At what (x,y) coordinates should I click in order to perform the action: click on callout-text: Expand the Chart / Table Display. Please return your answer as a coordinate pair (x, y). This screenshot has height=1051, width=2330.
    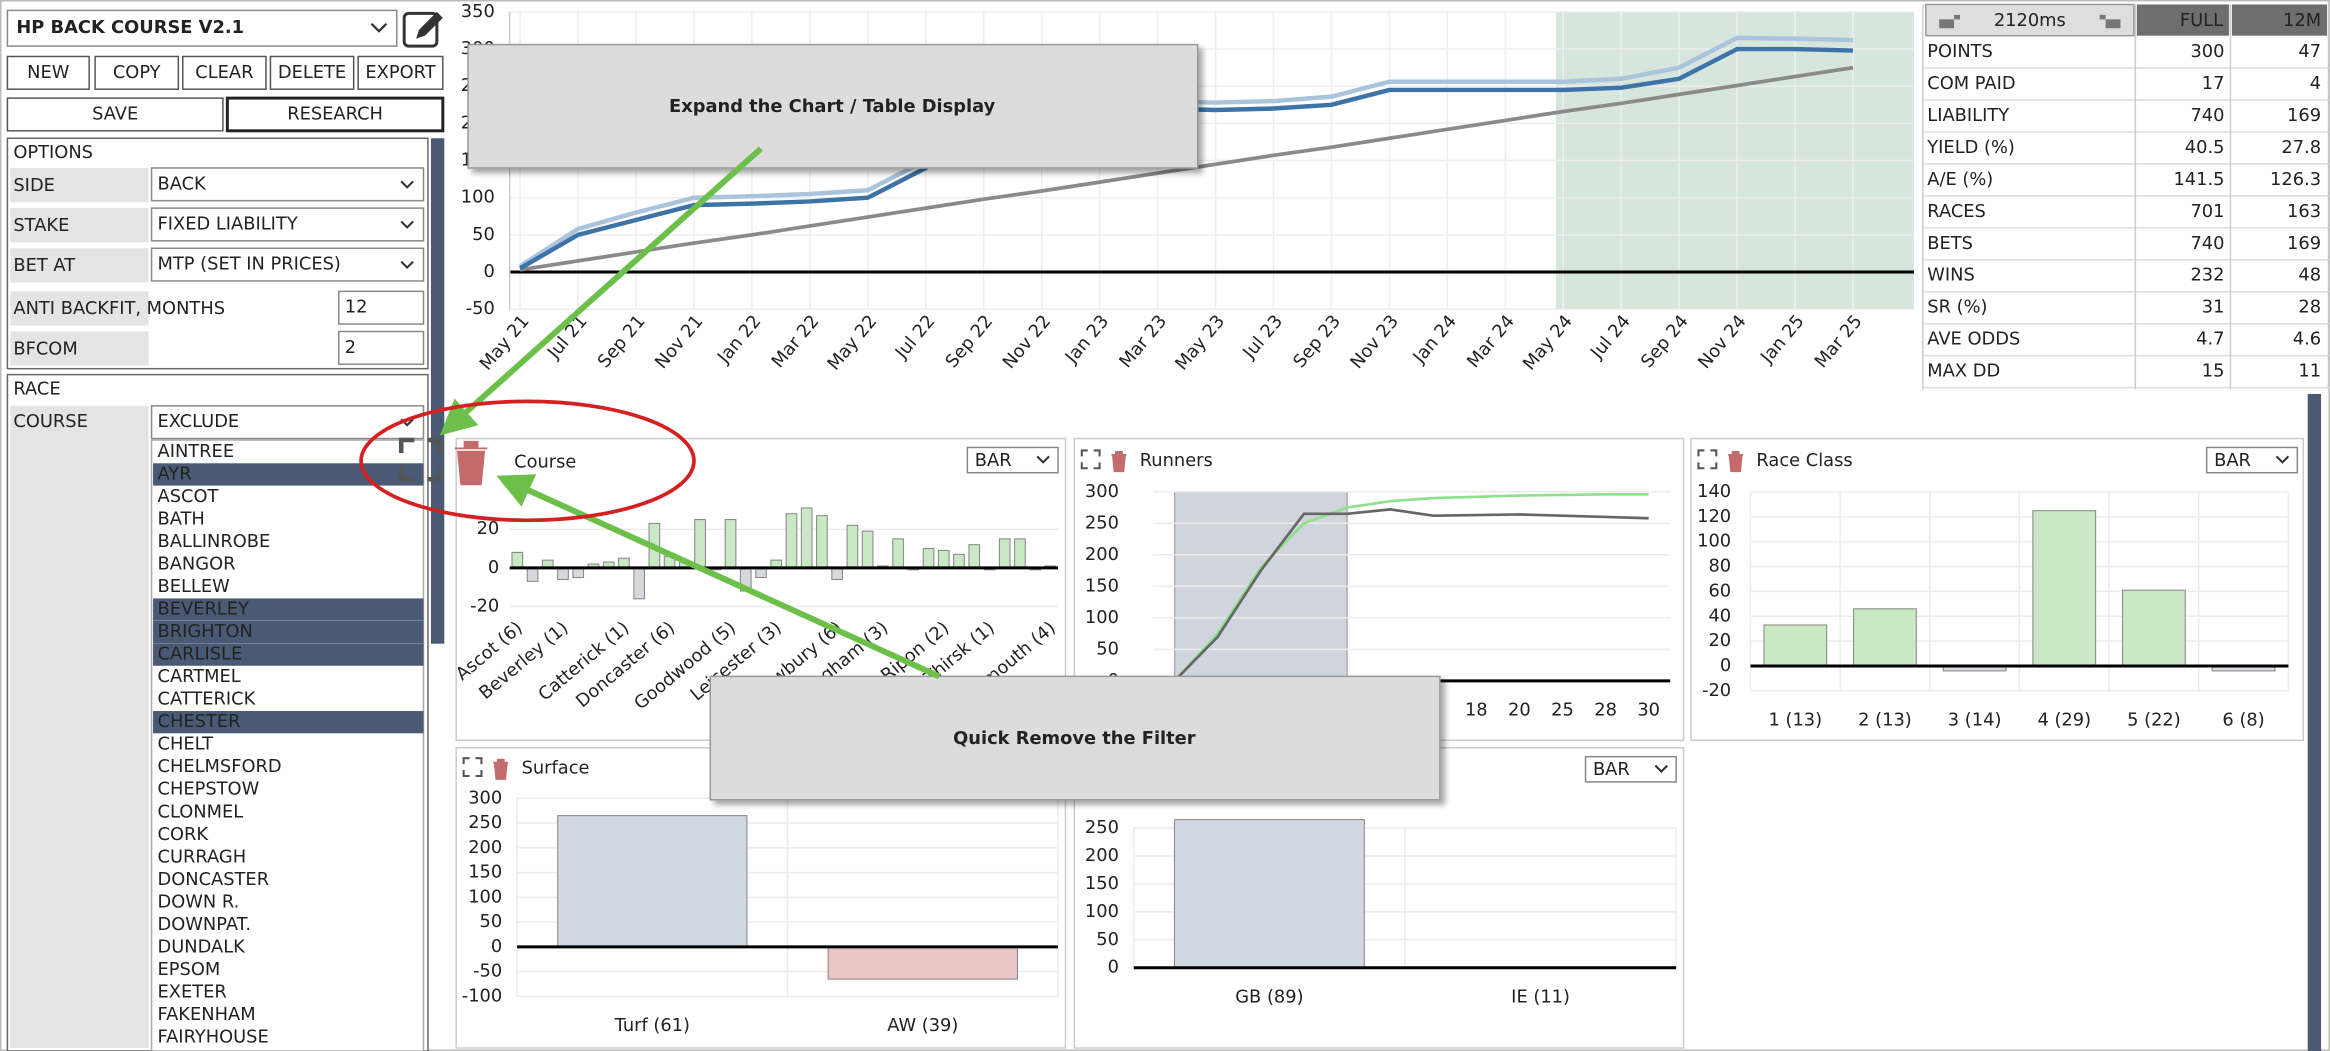
    Looking at the image, I should click on (832, 106).